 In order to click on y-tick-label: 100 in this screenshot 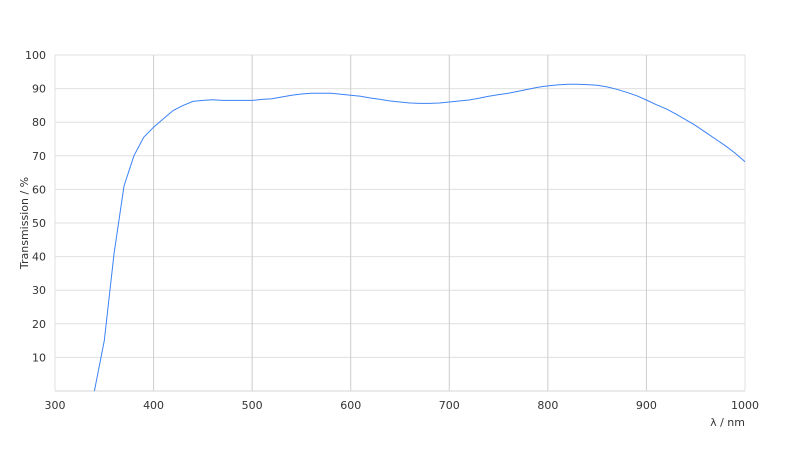, I will do `click(35, 55)`.